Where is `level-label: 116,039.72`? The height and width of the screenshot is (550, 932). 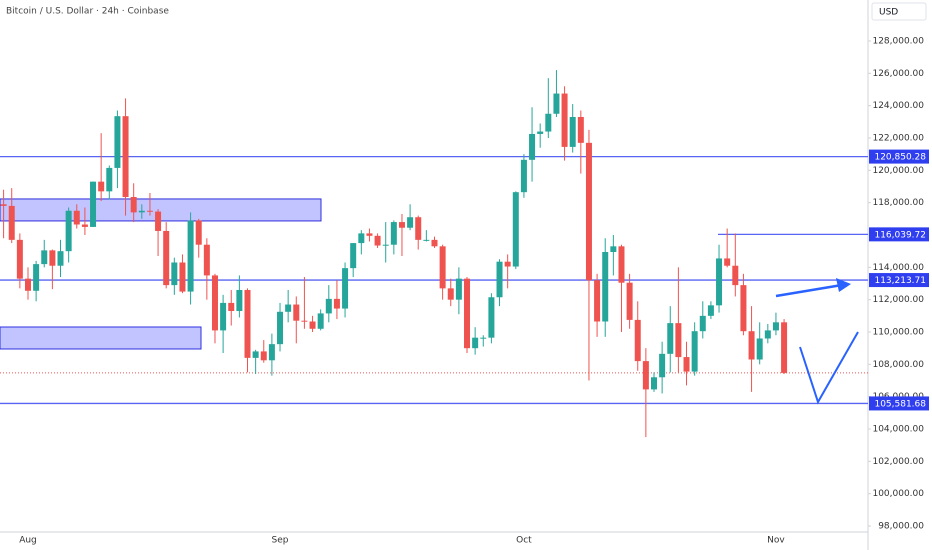
level-label: 116,039.72 is located at coordinates (900, 235).